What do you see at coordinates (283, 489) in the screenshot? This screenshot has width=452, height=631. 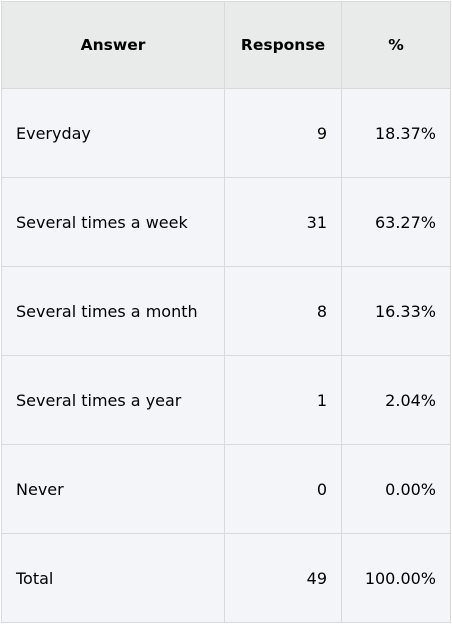 I see `response-cell: 0` at bounding box center [283, 489].